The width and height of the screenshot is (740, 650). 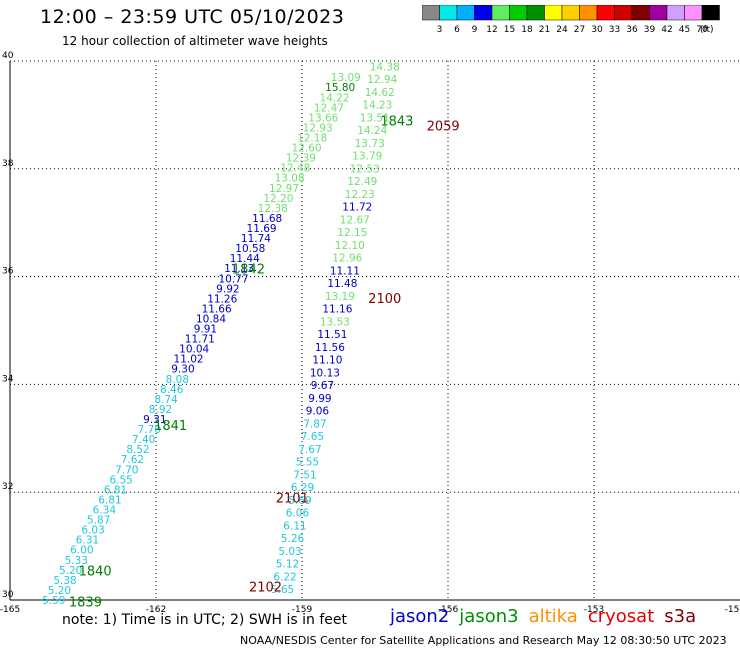 I want to click on wave-height-label: 6.31, so click(x=87, y=541).